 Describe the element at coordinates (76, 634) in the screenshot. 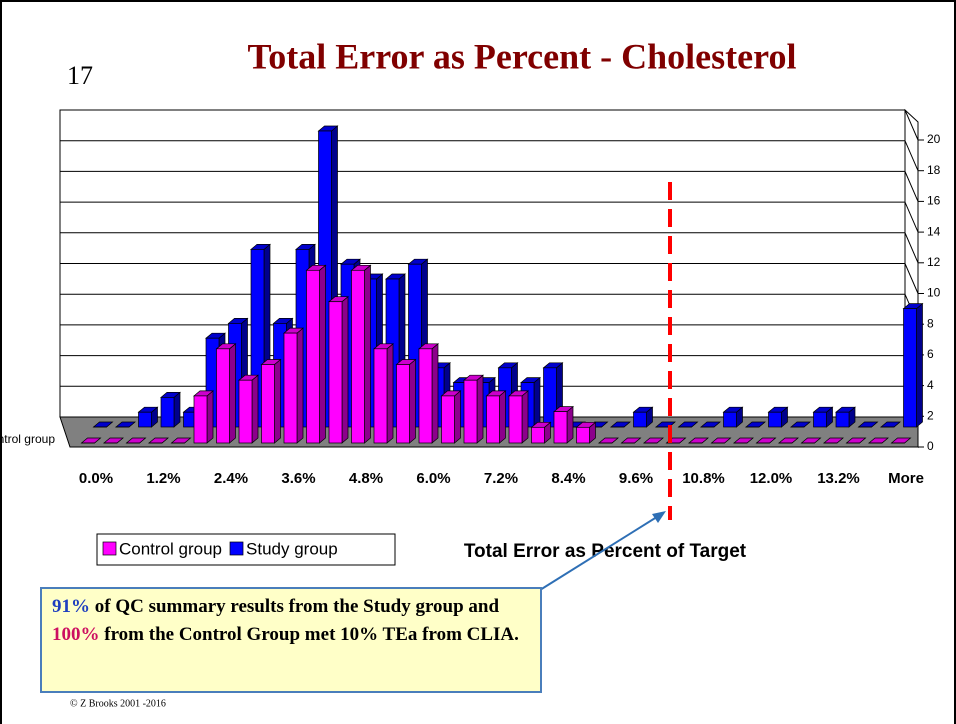

I see `annotation-text: 100%` at that location.